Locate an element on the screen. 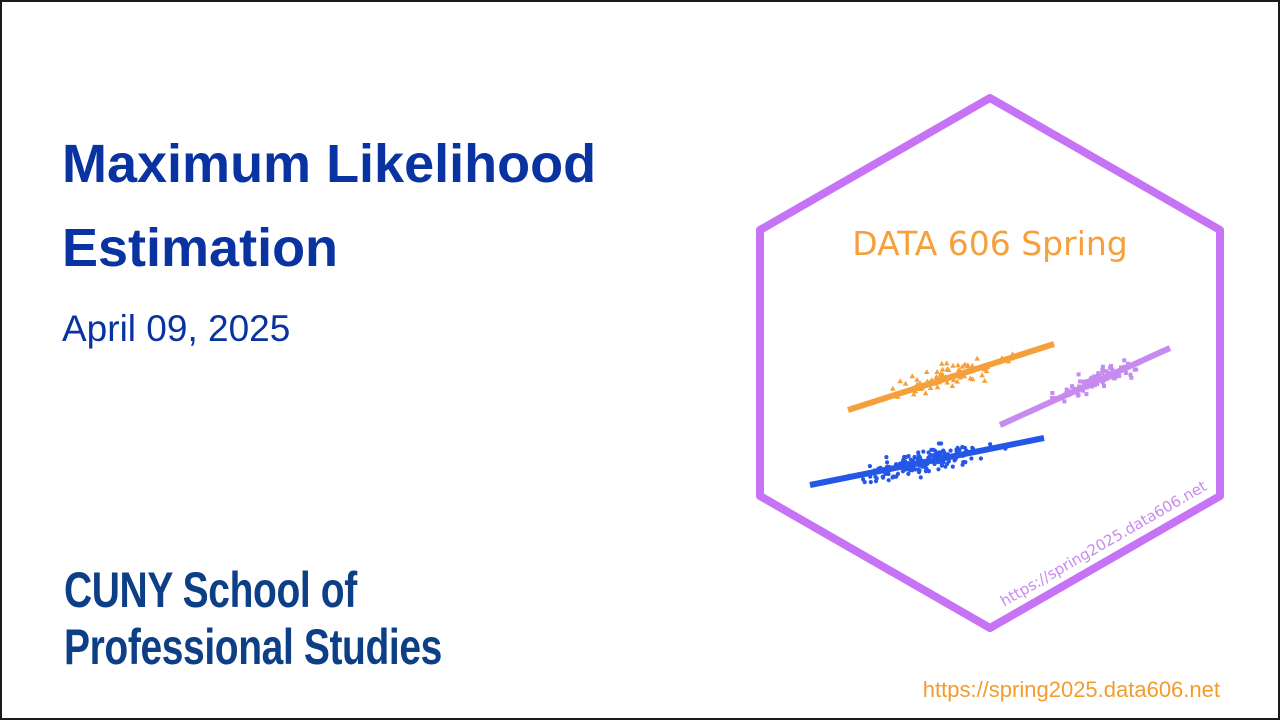 This screenshot has height=720, width=1280. badge-url: https://spring2025.data606.net is located at coordinates (1103, 543).